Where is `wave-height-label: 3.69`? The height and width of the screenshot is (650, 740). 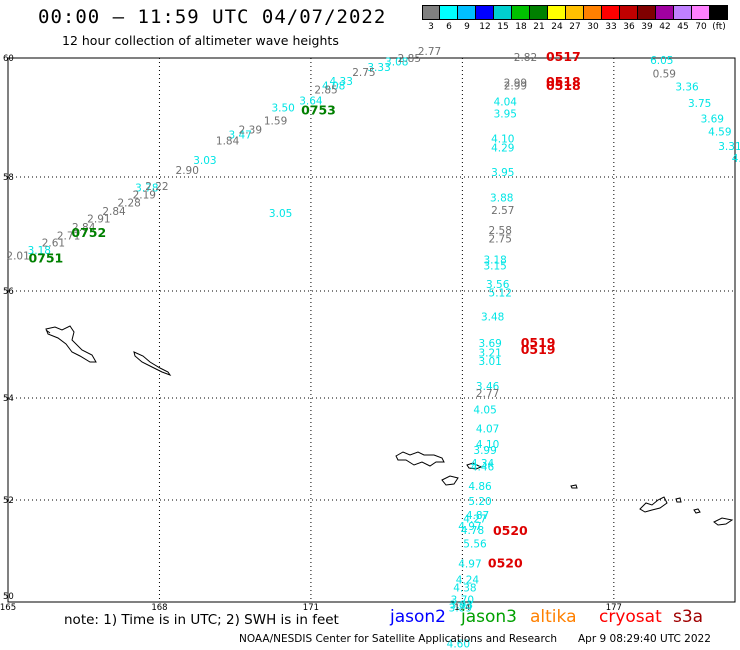 wave-height-label: 3.69 is located at coordinates (489, 344).